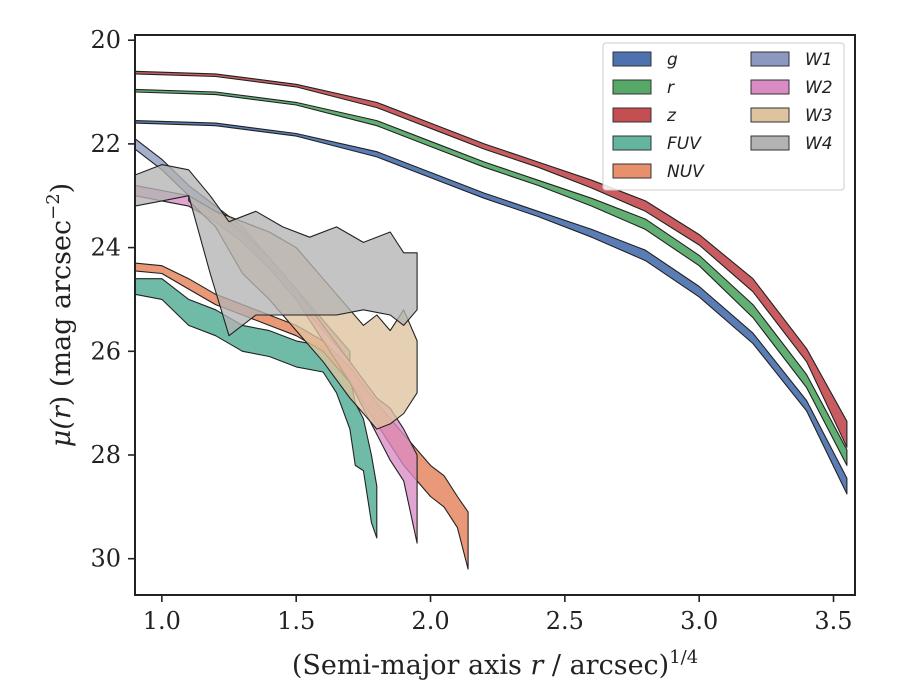 The width and height of the screenshot is (900, 700). What do you see at coordinates (770, 59) in the screenshot?
I see `legend-swatch-w1` at bounding box center [770, 59].